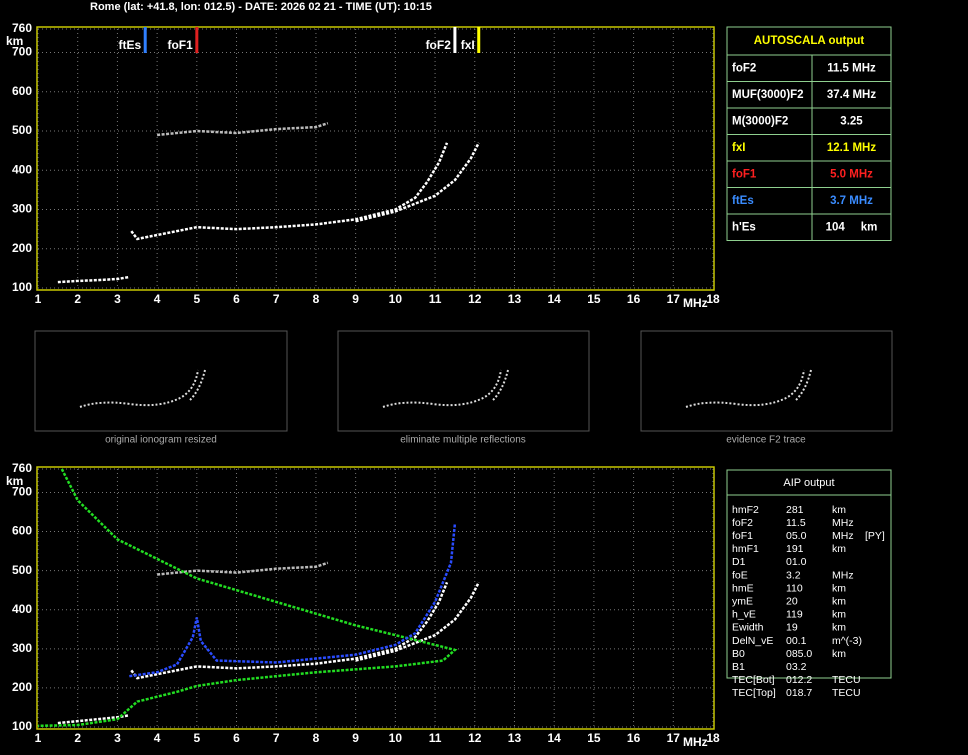  What do you see at coordinates (745, 510) in the screenshot?
I see `aip-cell: hmF2` at bounding box center [745, 510].